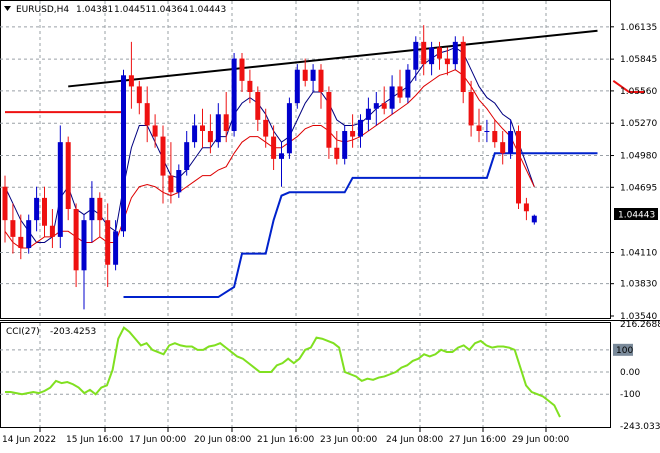 This screenshot has height=453, width=660. Describe the element at coordinates (624, 351) in the screenshot. I see `cci-tick-label: 100` at that location.